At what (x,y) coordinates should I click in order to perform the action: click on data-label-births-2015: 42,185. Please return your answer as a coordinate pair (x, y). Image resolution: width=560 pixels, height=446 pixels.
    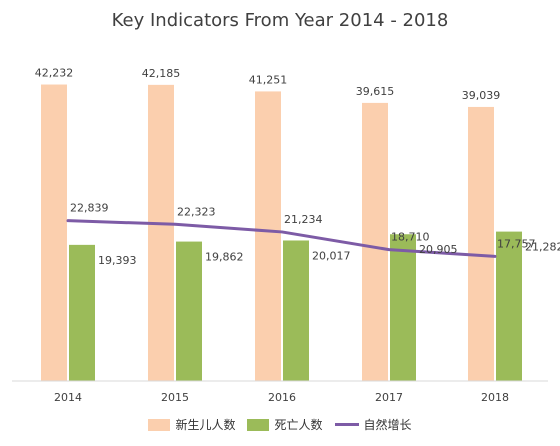
    Looking at the image, I should click on (161, 73).